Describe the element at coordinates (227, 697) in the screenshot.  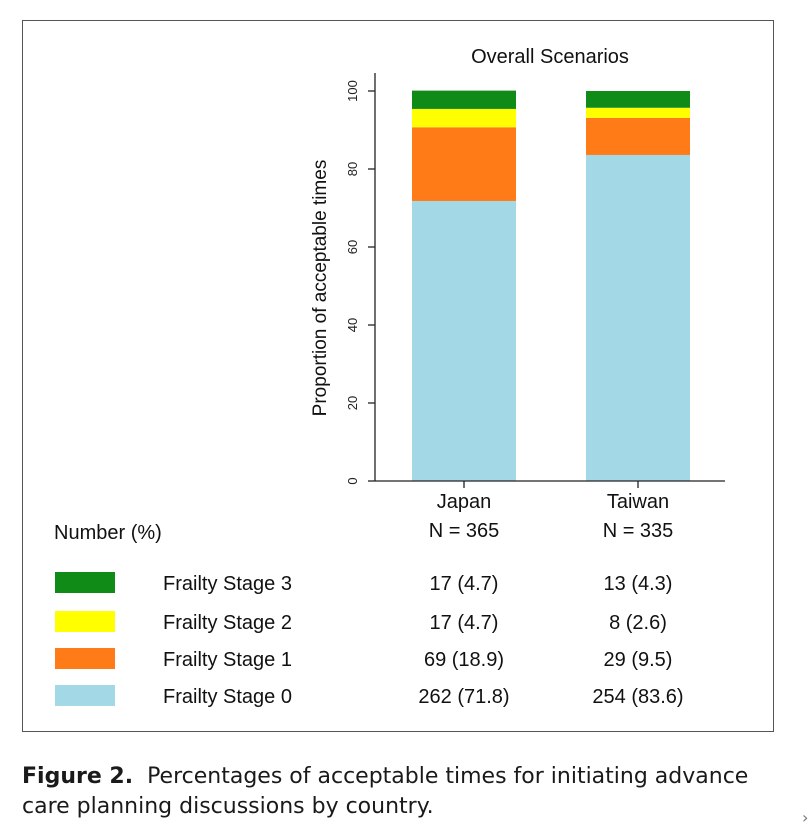
I see `legend-label-stage-0: Frailty Stage 0` at that location.